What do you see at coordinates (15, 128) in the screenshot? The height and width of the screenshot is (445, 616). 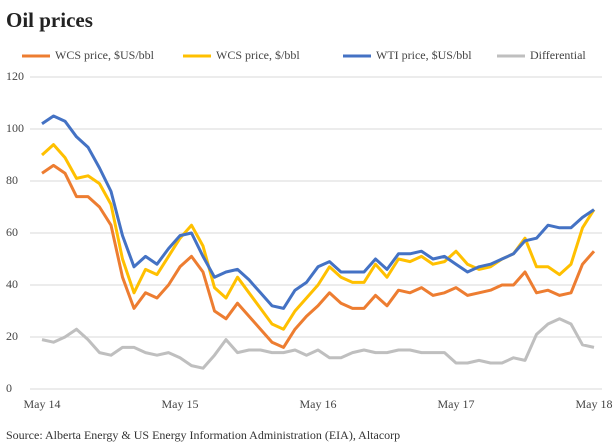 I see `y-tick-label: 100` at bounding box center [15, 128].